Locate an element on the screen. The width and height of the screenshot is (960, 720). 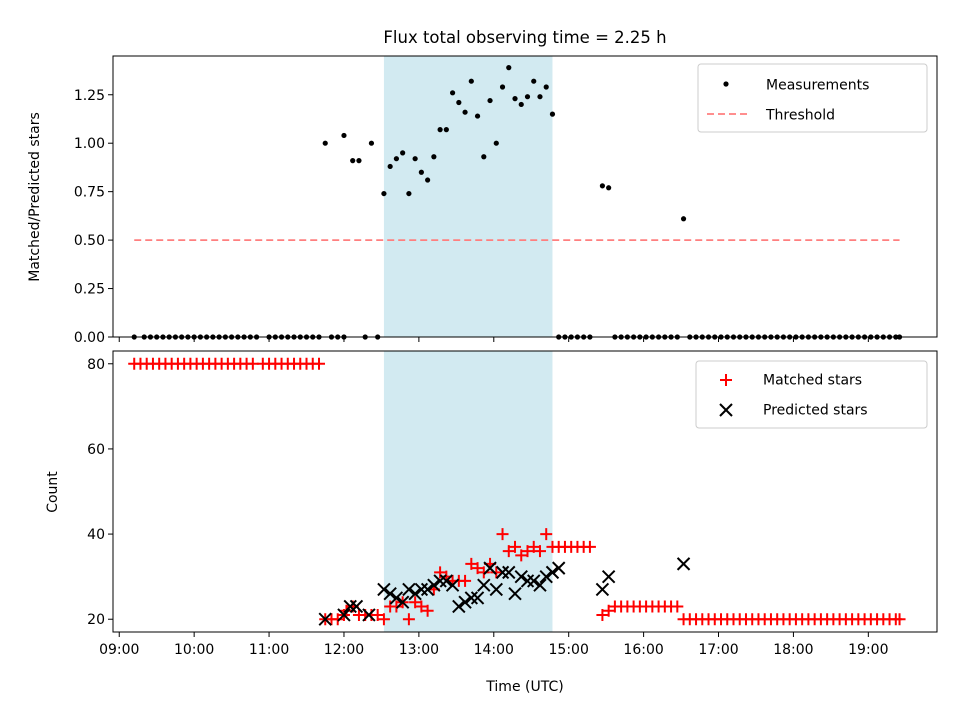
bottom-legend: Matched stars Predicted stars is located at coordinates (811, 394).